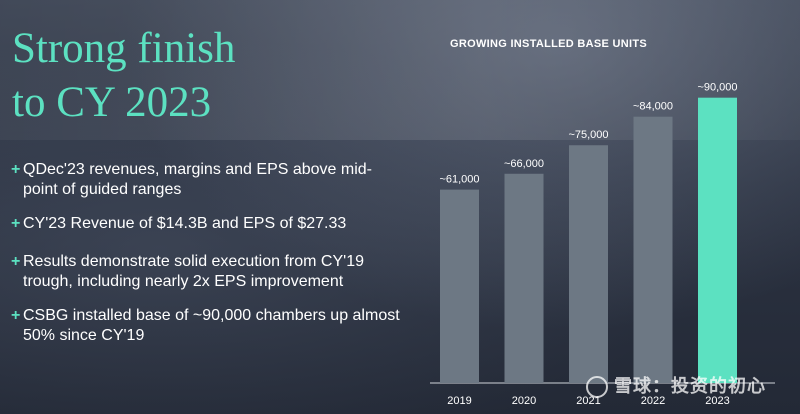 Image resolution: width=800 pixels, height=414 pixels. I want to click on bar-2023, so click(717, 240).